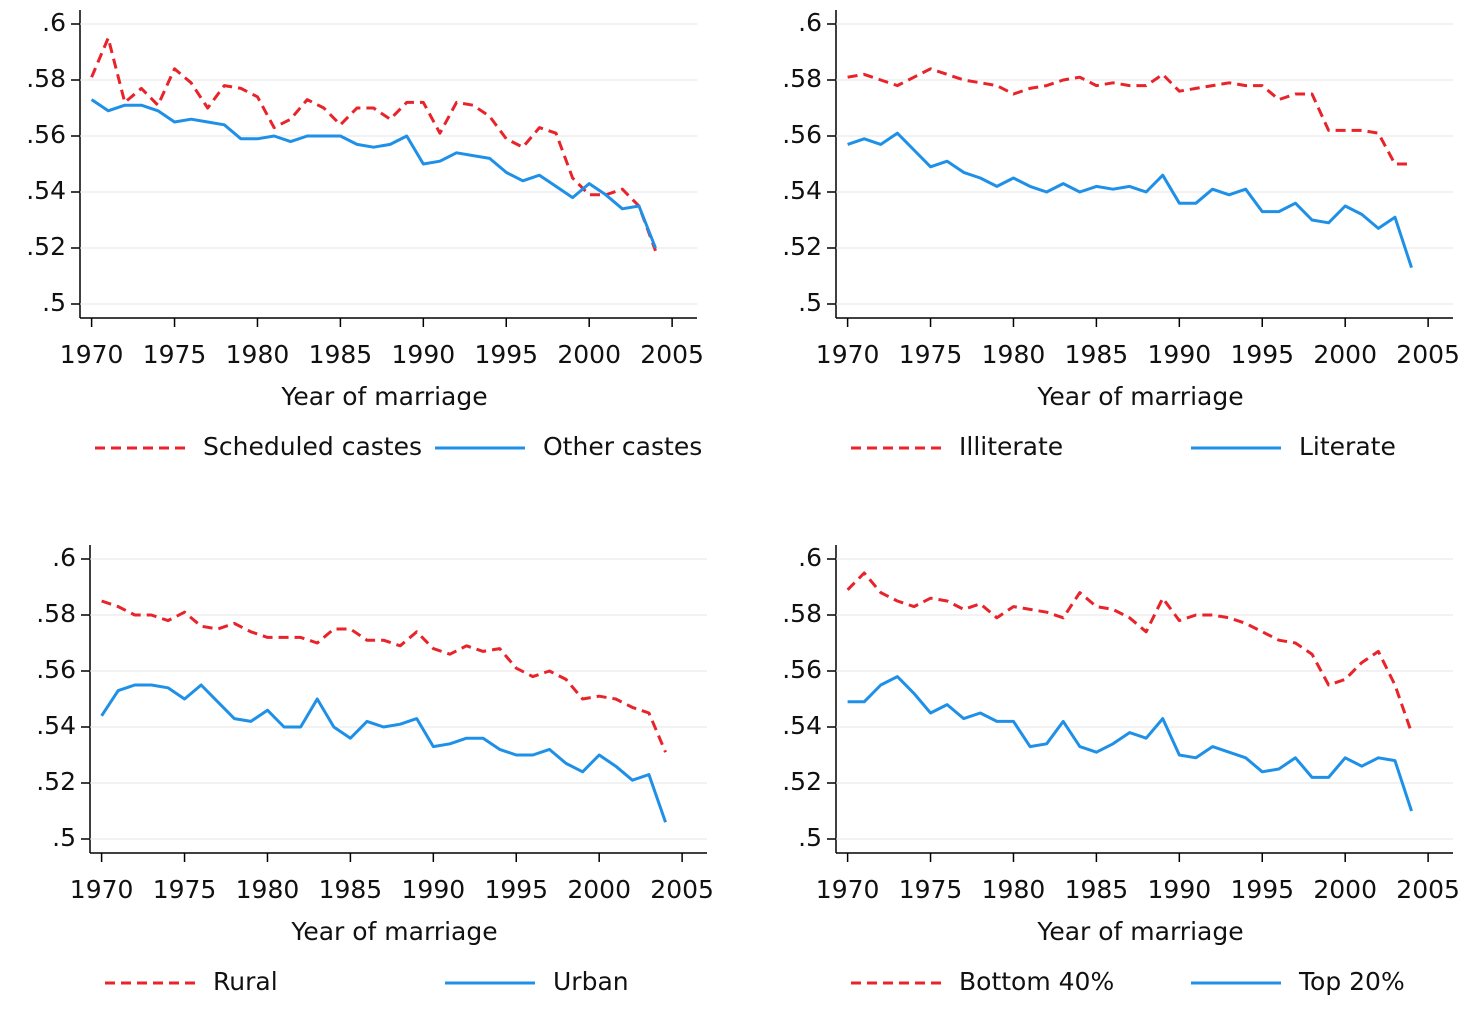  Describe the element at coordinates (622, 446) in the screenshot. I see `legend-label: Other castes` at that location.